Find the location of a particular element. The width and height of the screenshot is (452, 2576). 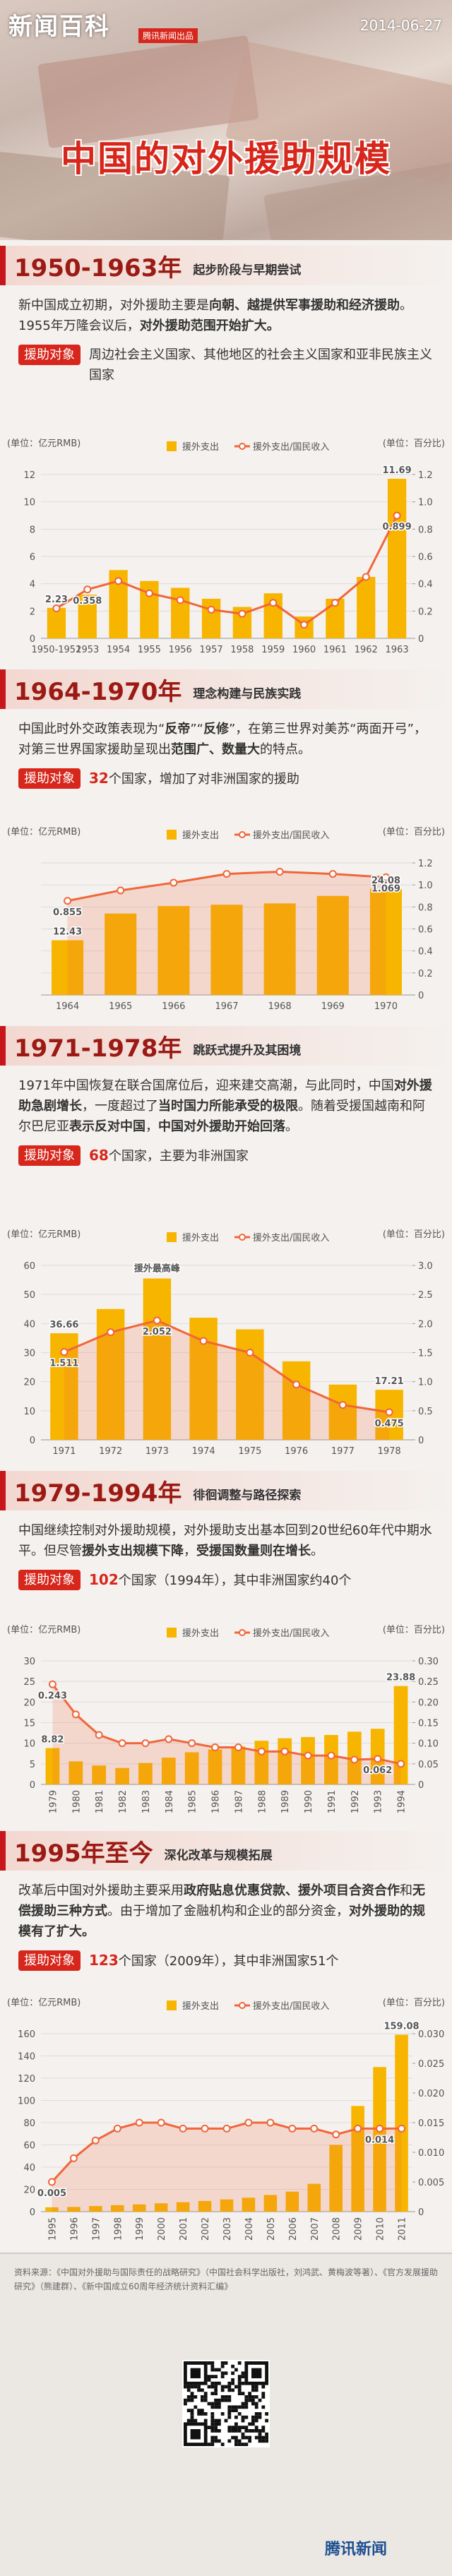

text-run: 援外支出规模下降 is located at coordinates (133, 1551).